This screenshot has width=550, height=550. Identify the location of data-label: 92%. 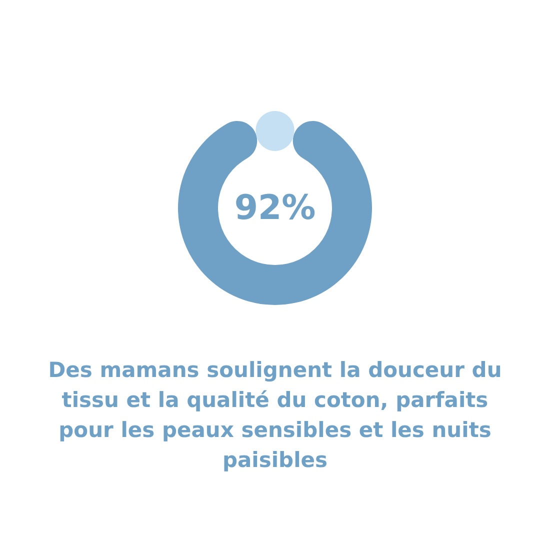
(275, 208).